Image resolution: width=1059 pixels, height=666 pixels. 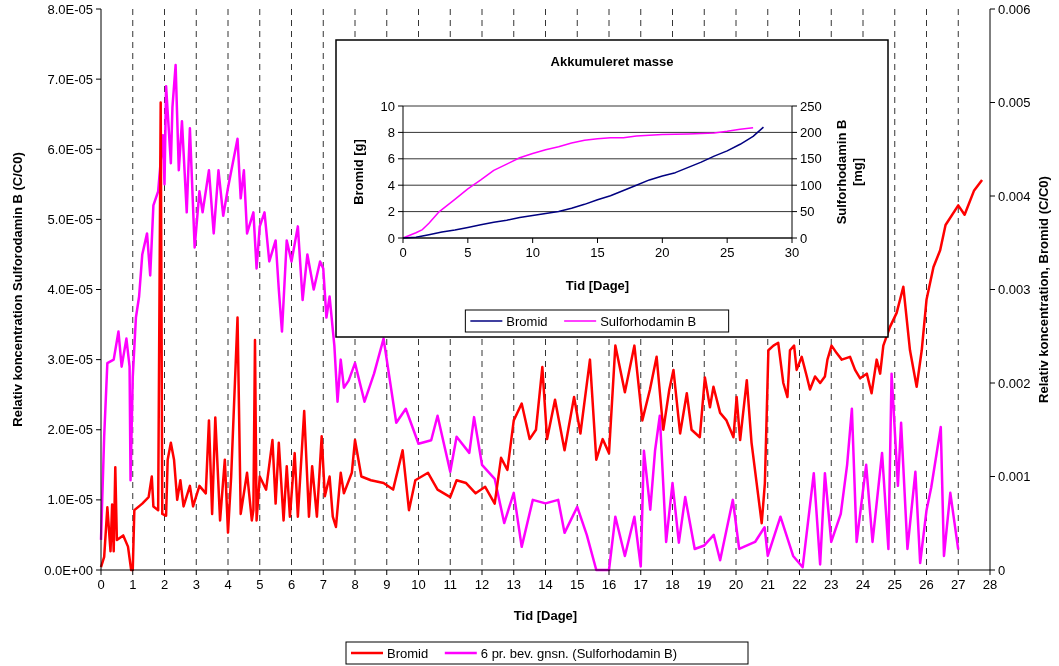 What do you see at coordinates (926, 584) in the screenshot?
I see `x-tick-label: 26` at bounding box center [926, 584].